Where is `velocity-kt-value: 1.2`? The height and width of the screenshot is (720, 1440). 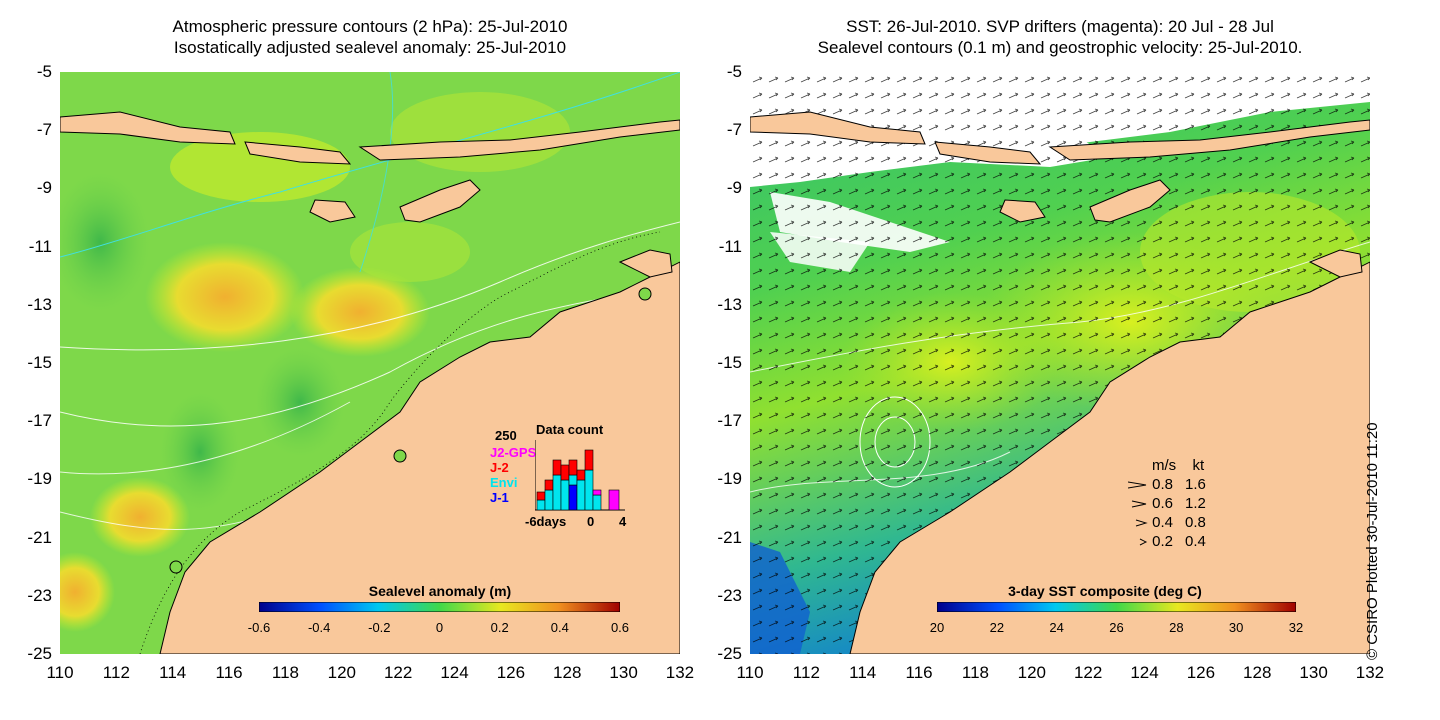
velocity-kt-value: 1.2 is located at coordinates (1195, 503).